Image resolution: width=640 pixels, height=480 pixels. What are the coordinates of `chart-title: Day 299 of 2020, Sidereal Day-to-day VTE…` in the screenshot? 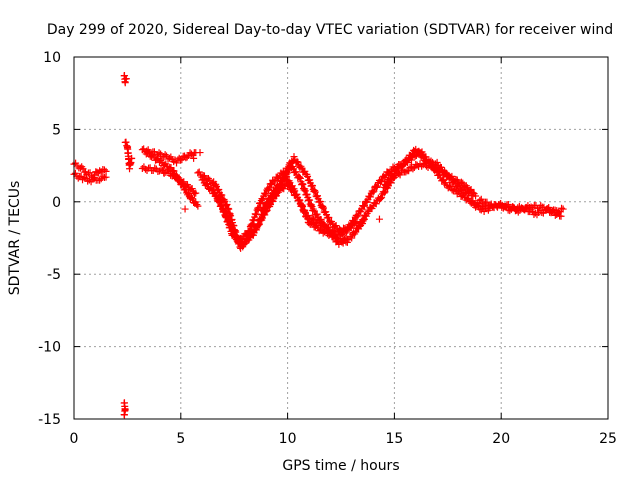 It's located at (330, 30).